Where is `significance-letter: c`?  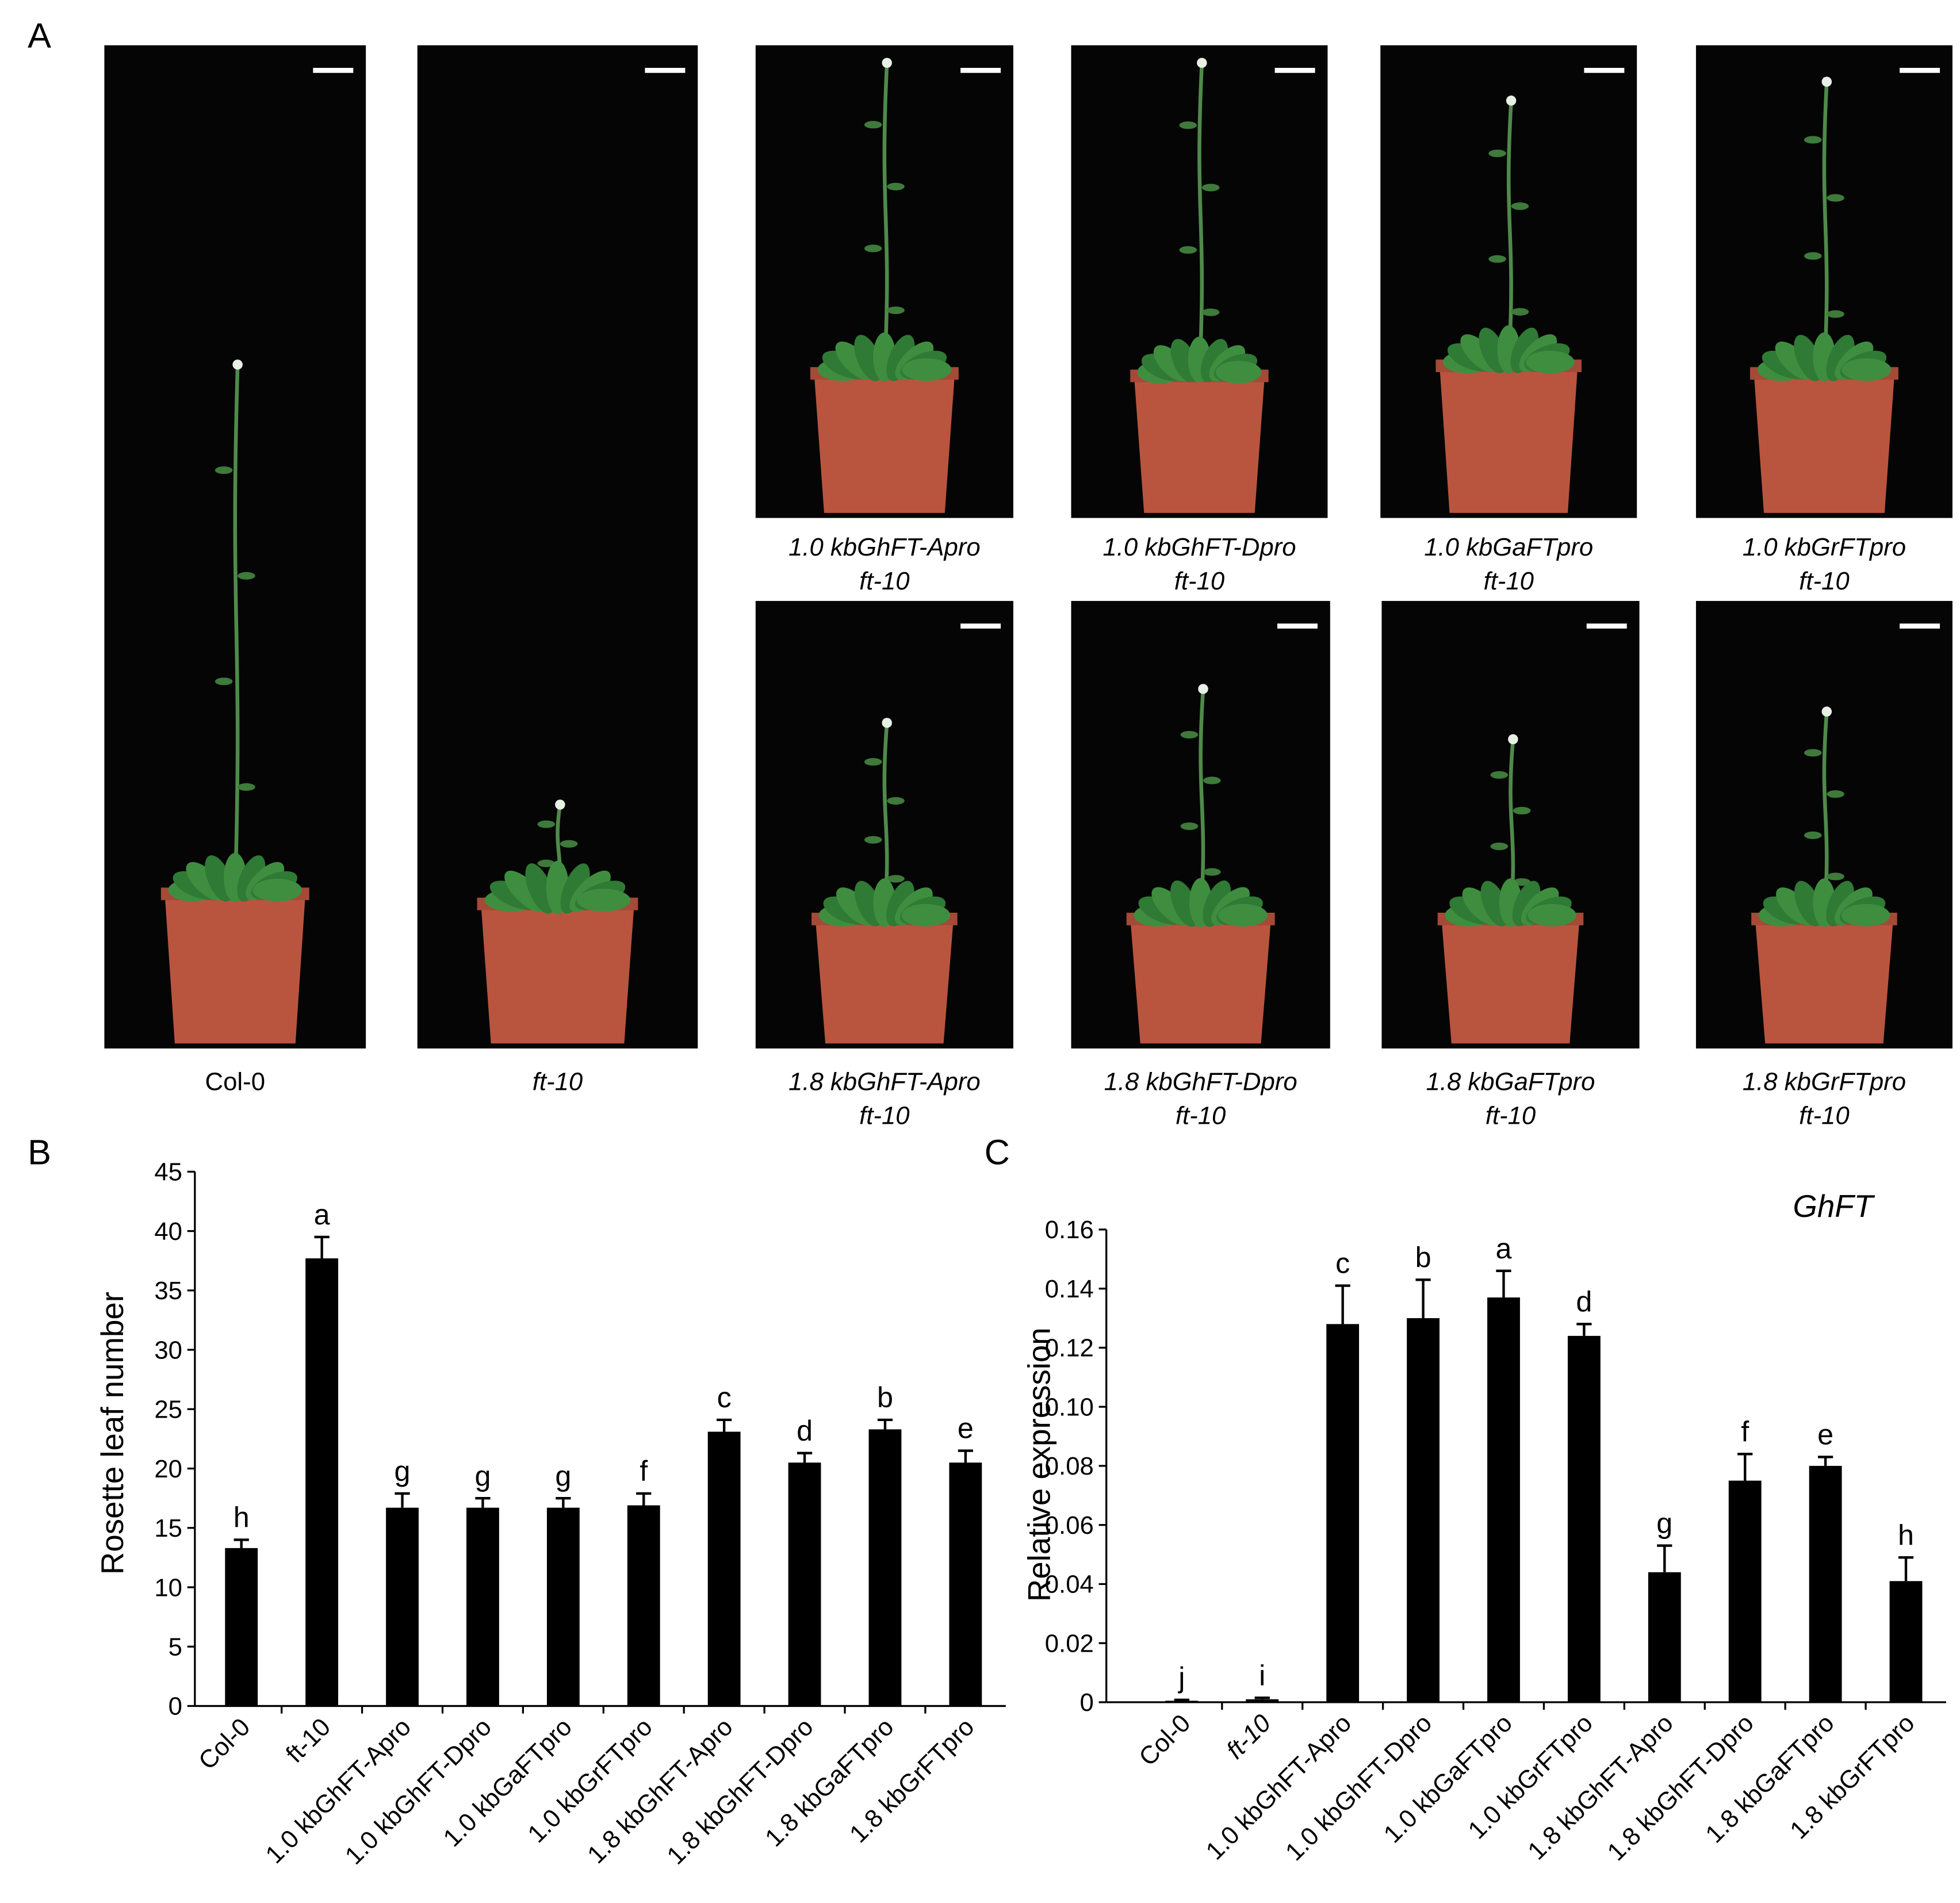 significance-letter: c is located at coordinates (724, 1398).